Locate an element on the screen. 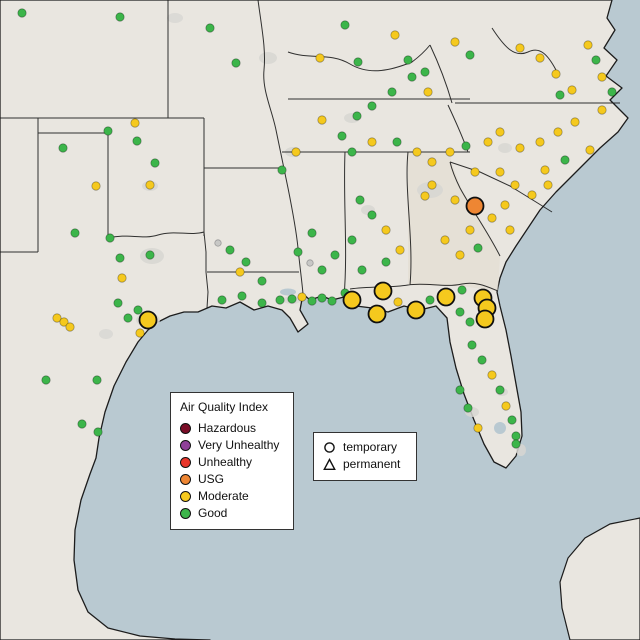 The height and width of the screenshot is (640, 640). aqi-marker-usg-large is located at coordinates (475, 206).